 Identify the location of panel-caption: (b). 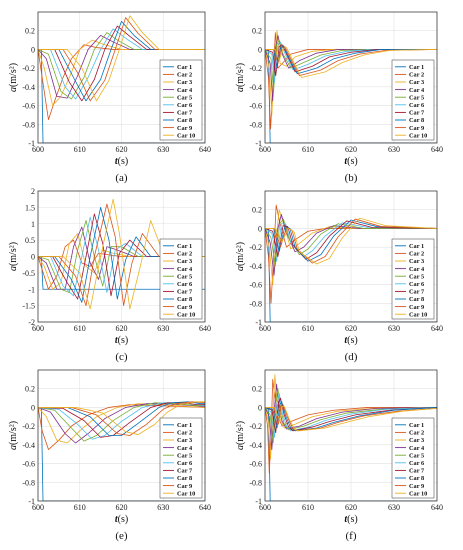
(351, 178).